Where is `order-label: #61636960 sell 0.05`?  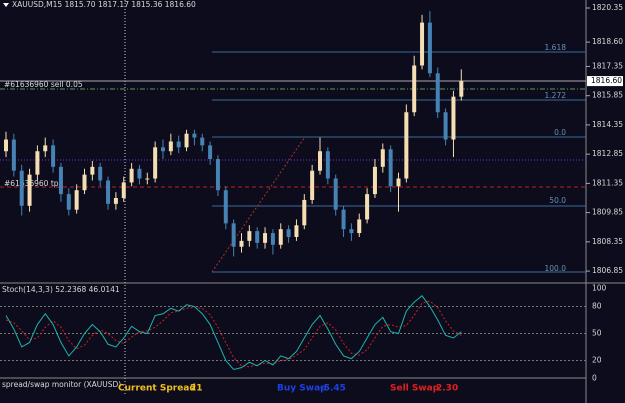 order-label: #61636960 sell 0.05 is located at coordinates (43, 84).